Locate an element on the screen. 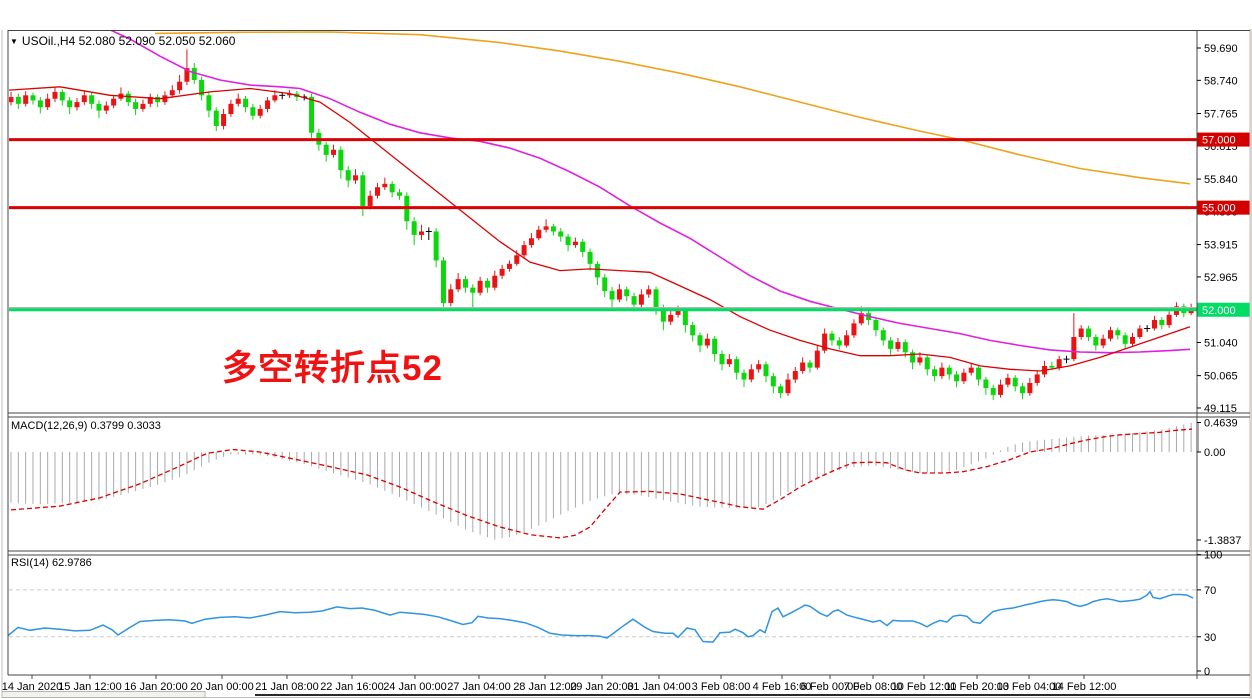 The width and height of the screenshot is (1252, 699). price-axis-label: 49.115 is located at coordinates (1220, 409).